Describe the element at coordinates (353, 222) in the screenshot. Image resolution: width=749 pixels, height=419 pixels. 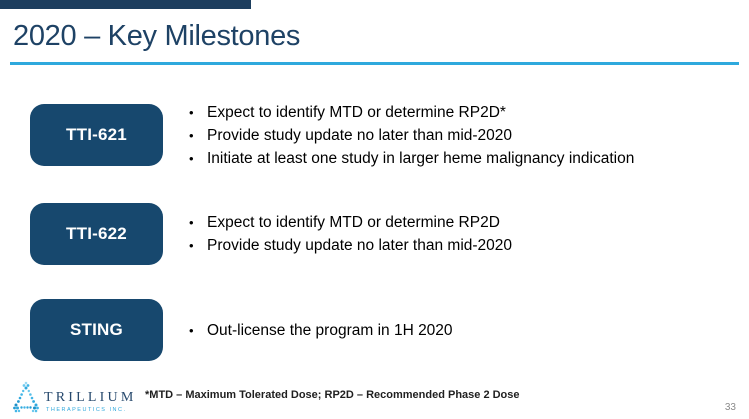
I see `bullet-text: Expect to identify MTD or determine RP2D` at that location.